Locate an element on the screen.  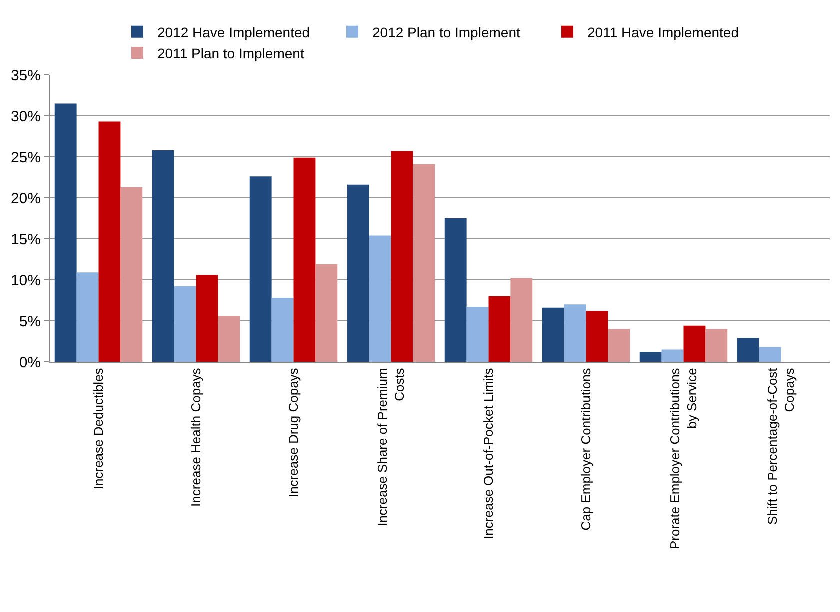
x-tick-label: Increase Out-of-Pocket Limits is located at coordinates (488, 454).